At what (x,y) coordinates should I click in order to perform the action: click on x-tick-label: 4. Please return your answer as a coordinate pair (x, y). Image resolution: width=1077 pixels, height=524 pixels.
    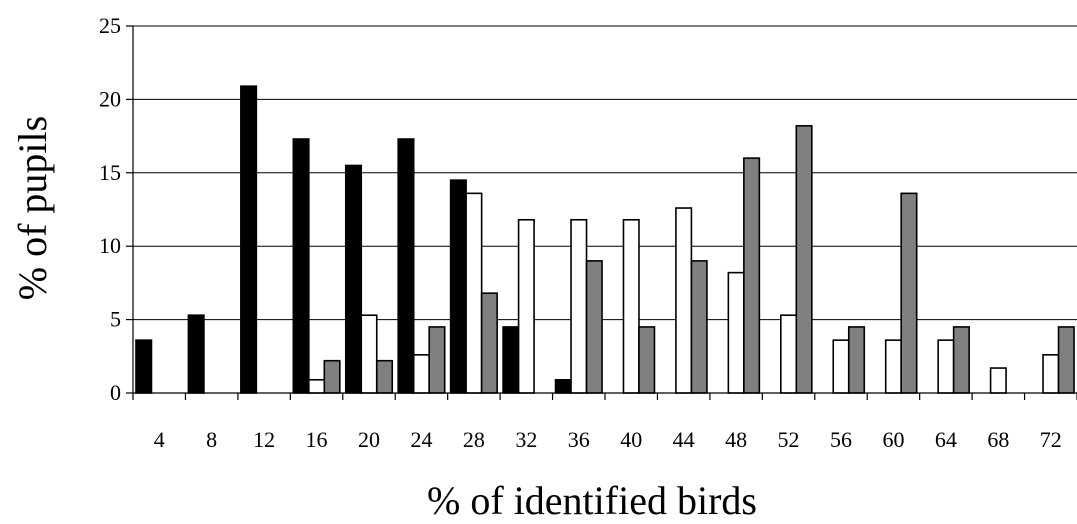
    Looking at the image, I should click on (159, 439).